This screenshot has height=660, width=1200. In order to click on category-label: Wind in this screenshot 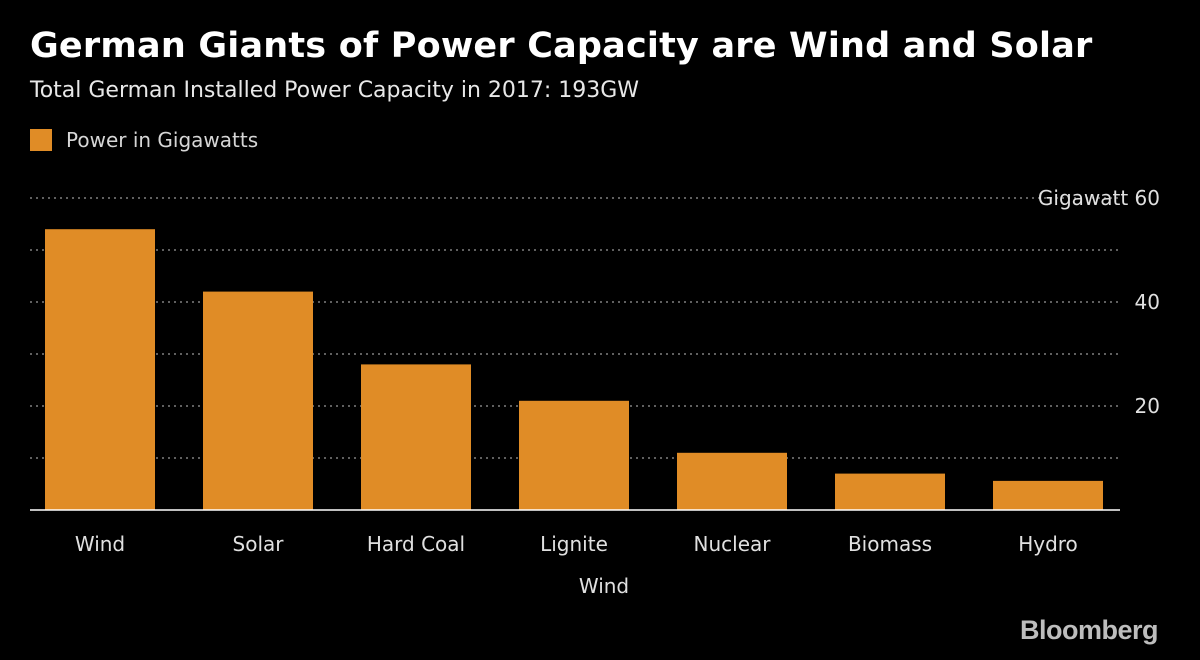, I will do `click(100, 544)`.